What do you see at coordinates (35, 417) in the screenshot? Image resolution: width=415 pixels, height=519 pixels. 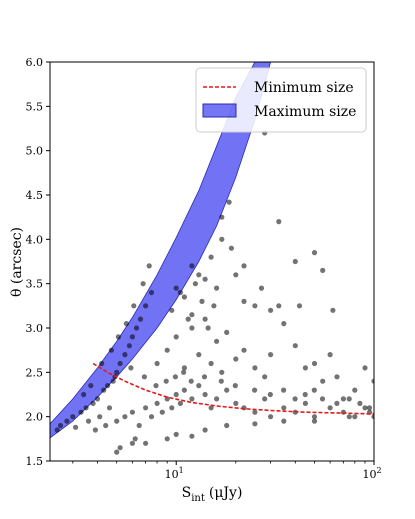 I see `y-tick-label: 2.0` at bounding box center [35, 417].